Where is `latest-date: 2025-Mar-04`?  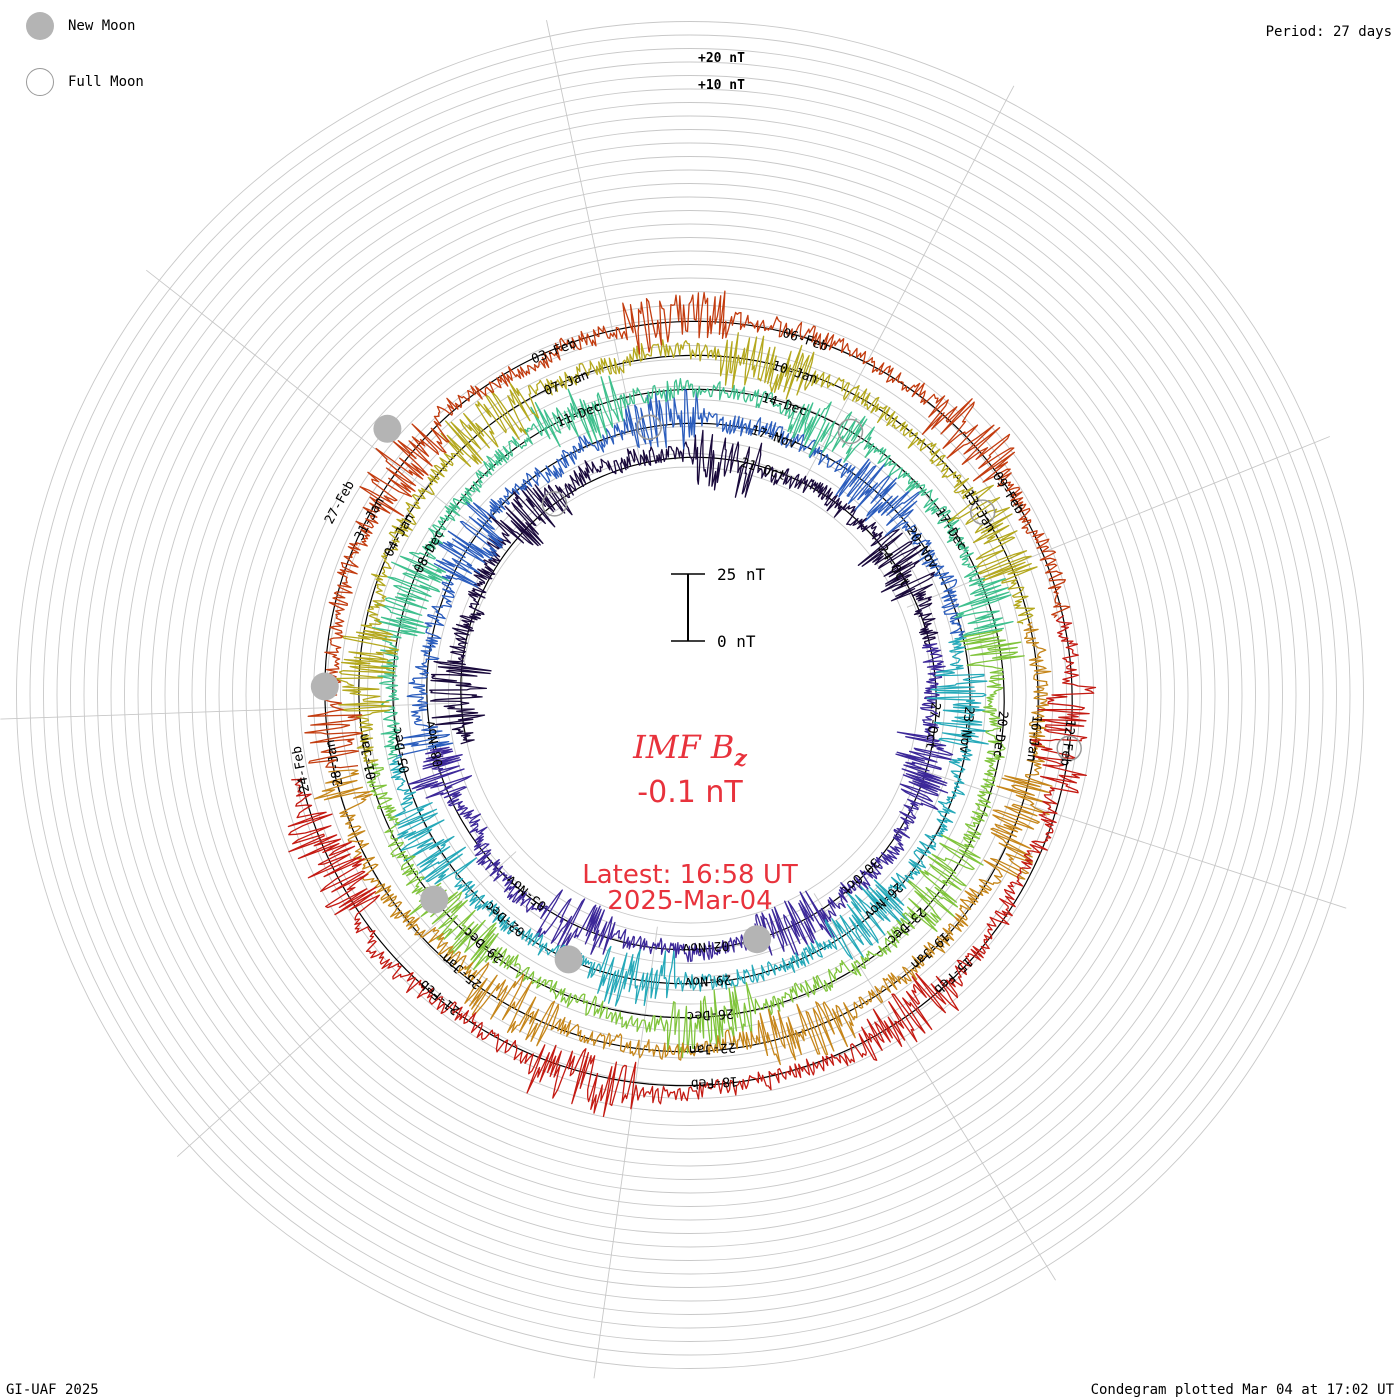 latest-date: 2025-Mar-04 is located at coordinates (690, 901).